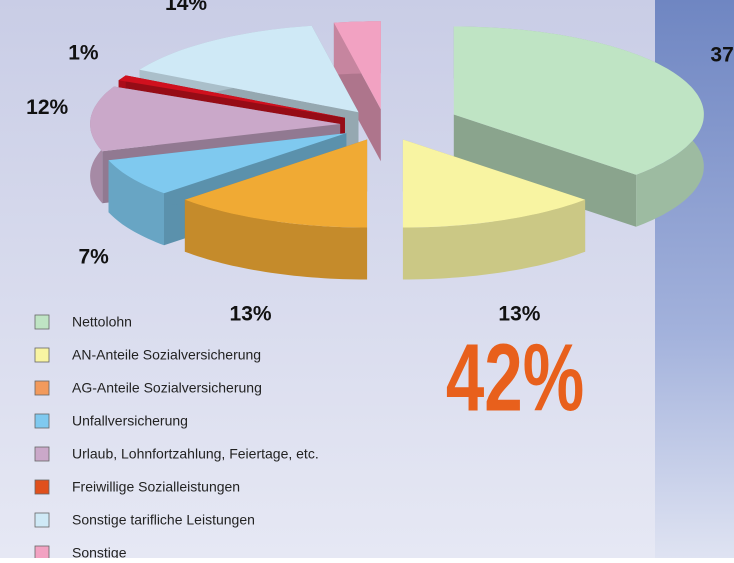 The image size is (734, 563). I want to click on legend-label: Nettolohn, so click(102, 322).